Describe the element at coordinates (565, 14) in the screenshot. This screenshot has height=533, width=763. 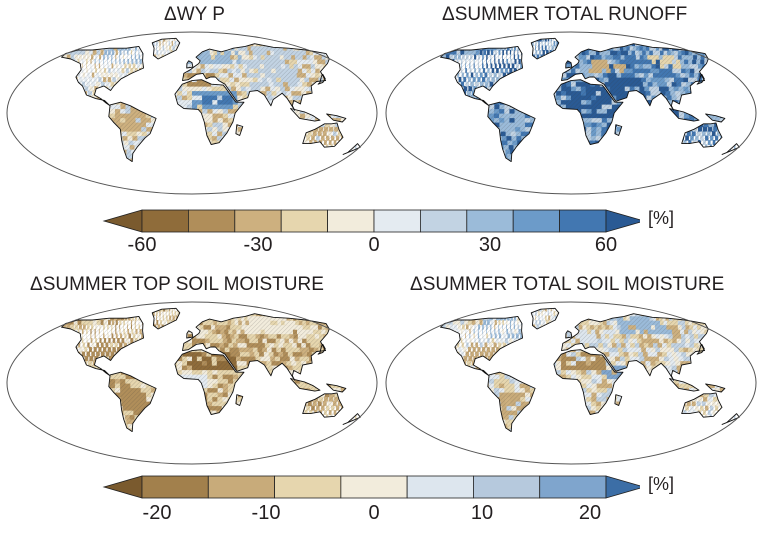
I see `panel-title-summer-runoff: ΔSUMMER TOTAL RUNOFF` at that location.